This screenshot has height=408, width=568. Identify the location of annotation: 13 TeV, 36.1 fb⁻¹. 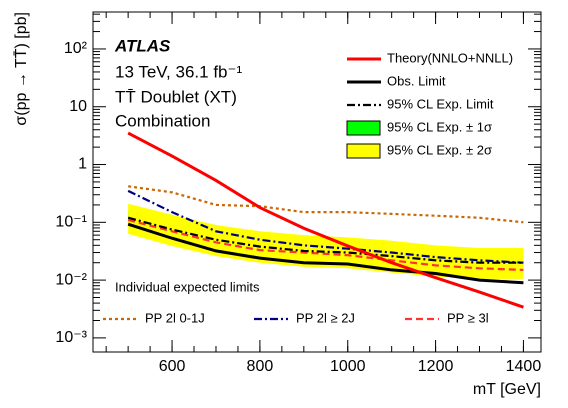
(178, 71).